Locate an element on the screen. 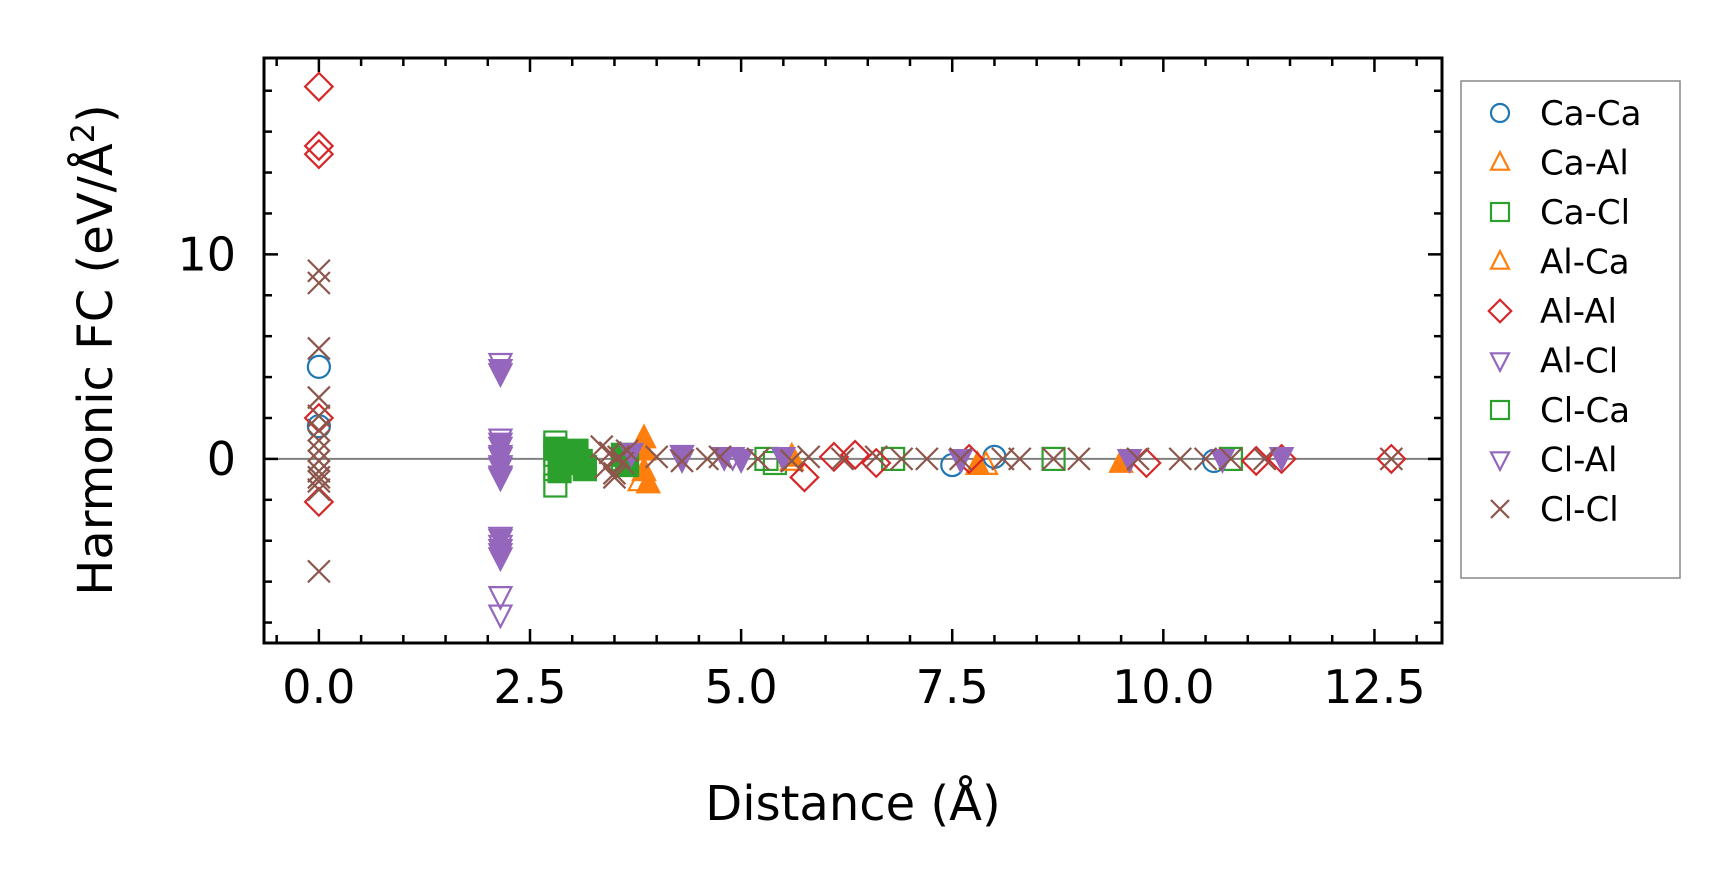 Image resolution: width=1722 pixels, height=883 pixels. x-tick-label: 5.0 is located at coordinates (741, 687).